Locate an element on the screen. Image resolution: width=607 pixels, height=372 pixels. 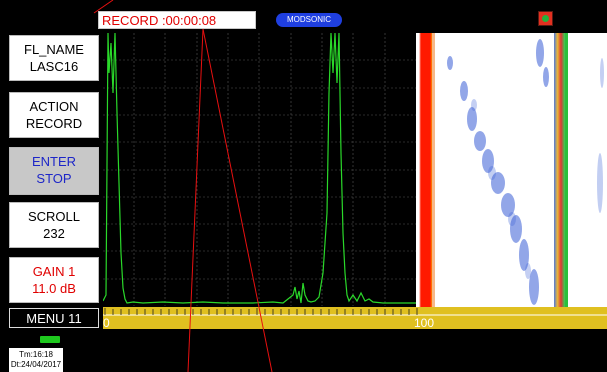
ruler-ticks is located at coordinates (355, 312).